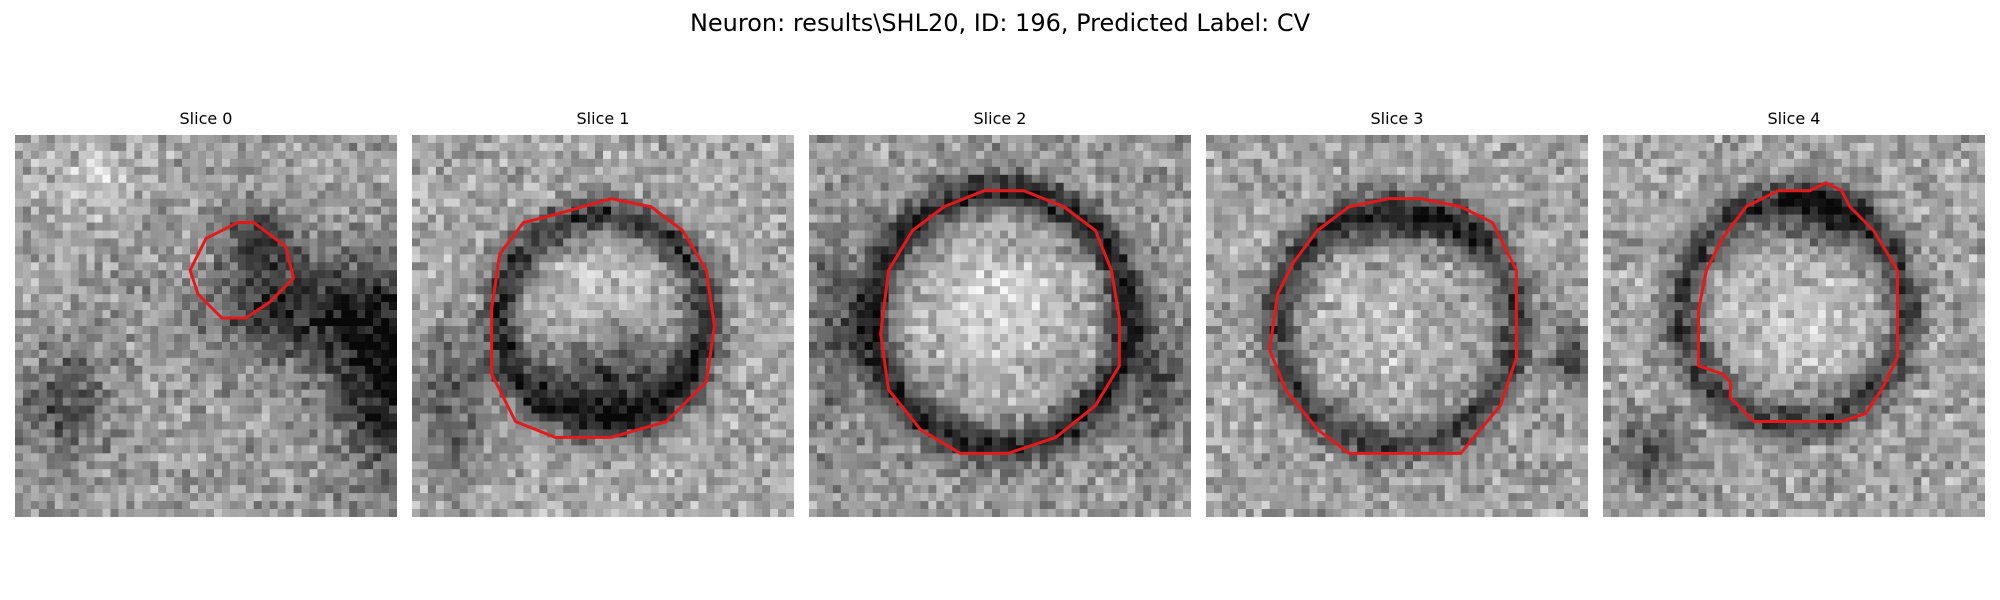 The width and height of the screenshot is (2000, 600). I want to click on panel-slice-0: Slice 0, so click(206, 312).